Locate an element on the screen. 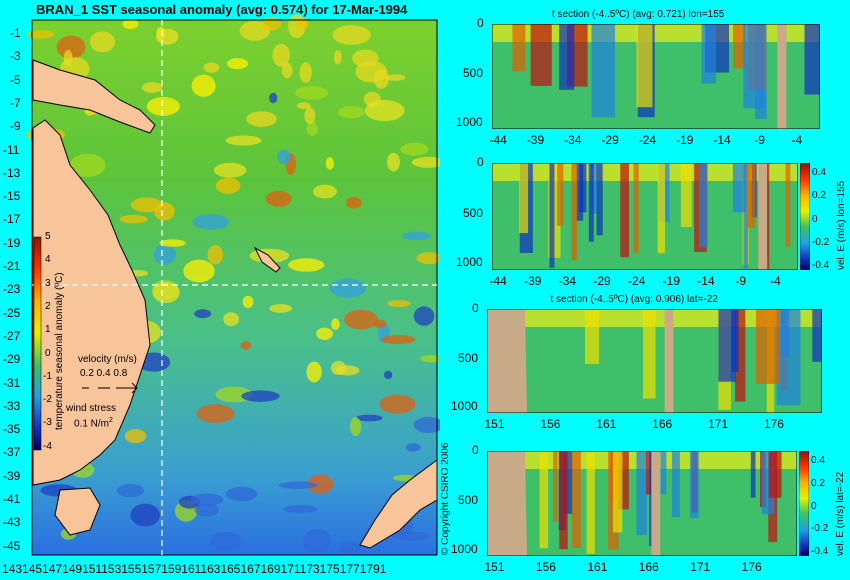  wind-legend-title: wind stress is located at coordinates (91, 408).